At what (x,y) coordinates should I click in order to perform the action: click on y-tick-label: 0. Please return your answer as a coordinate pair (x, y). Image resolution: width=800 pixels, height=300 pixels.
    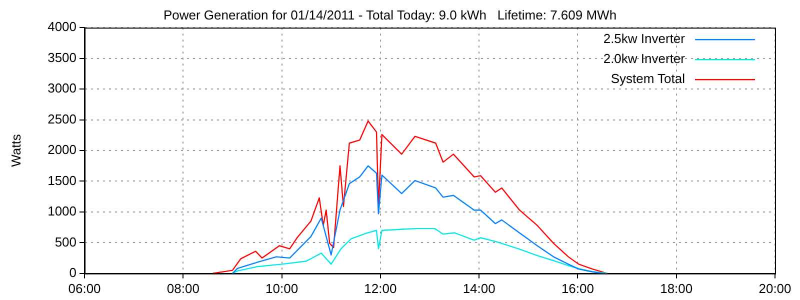
    Looking at the image, I should click on (73, 272).